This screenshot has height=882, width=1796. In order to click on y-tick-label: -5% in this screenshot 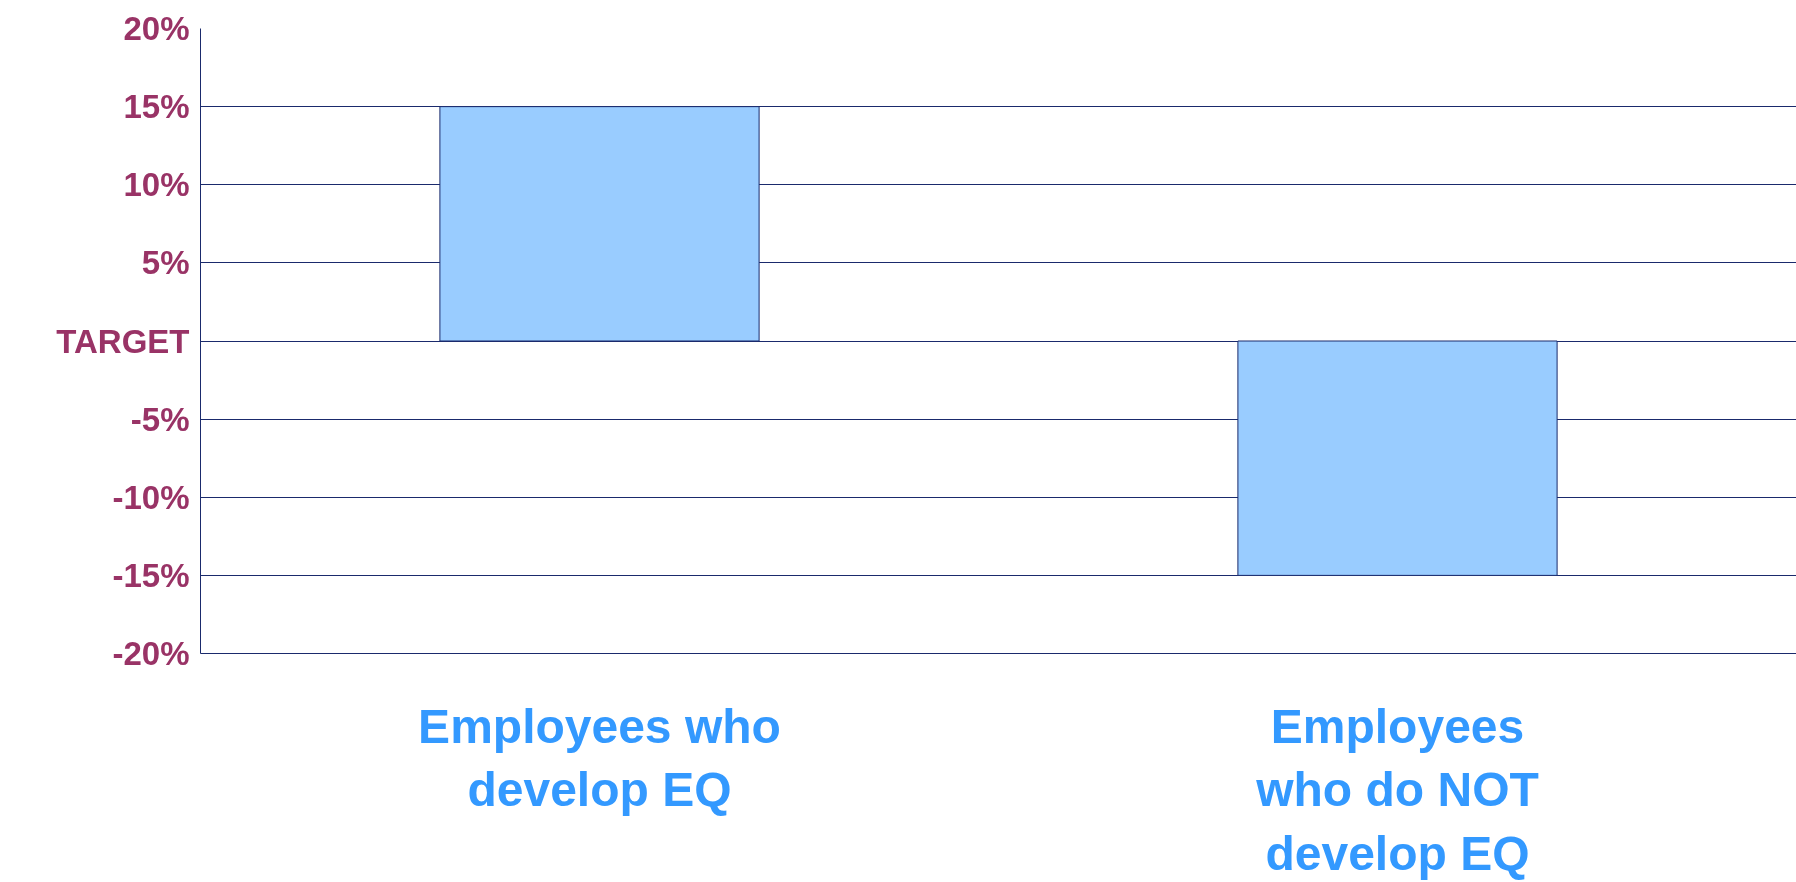, I will do `click(160, 419)`.